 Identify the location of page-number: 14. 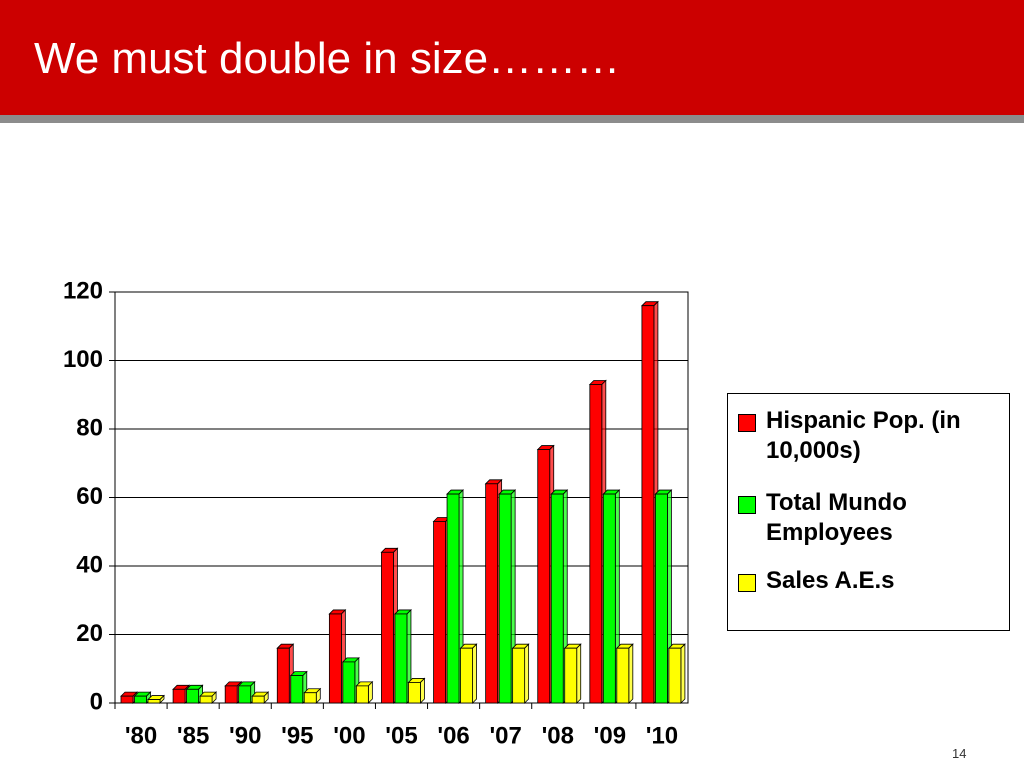
(959, 753).